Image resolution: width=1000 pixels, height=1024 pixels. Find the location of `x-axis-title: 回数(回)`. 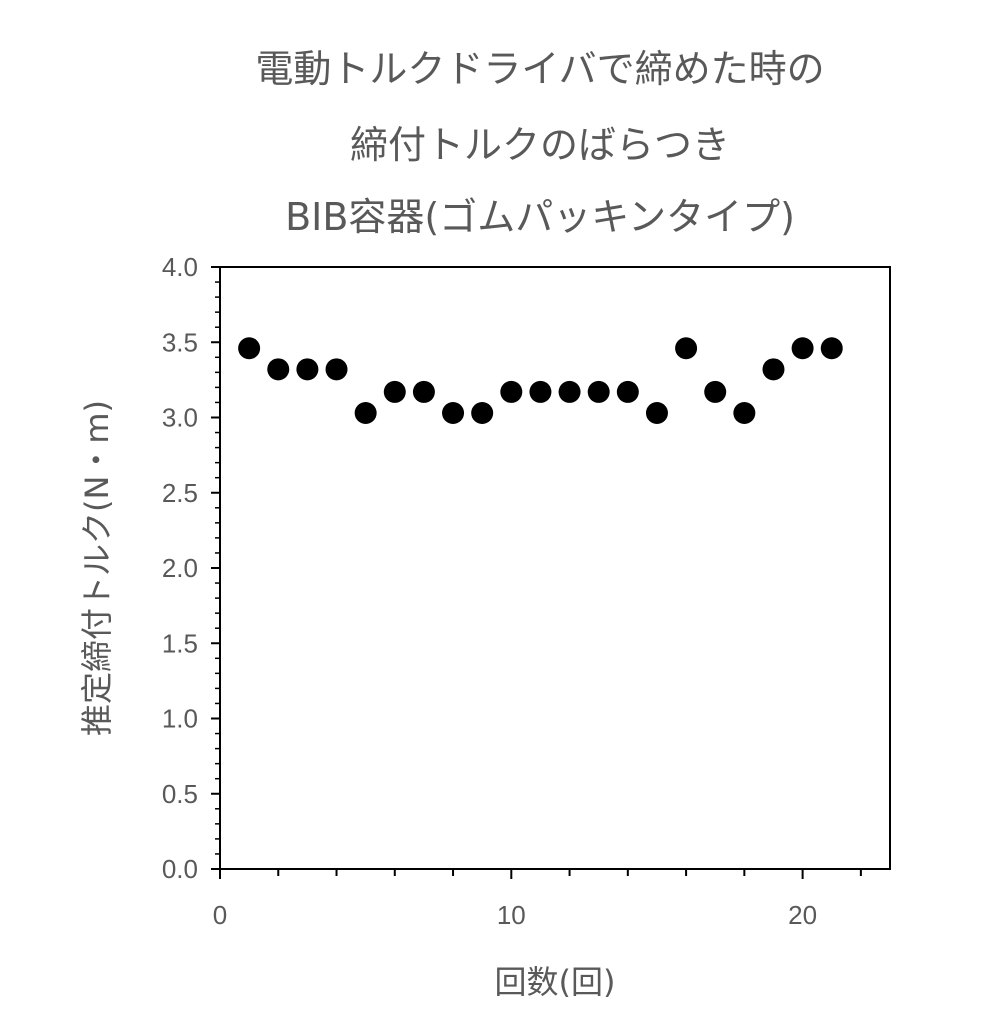

x-axis-title: 回数(回) is located at coordinates (555, 982).